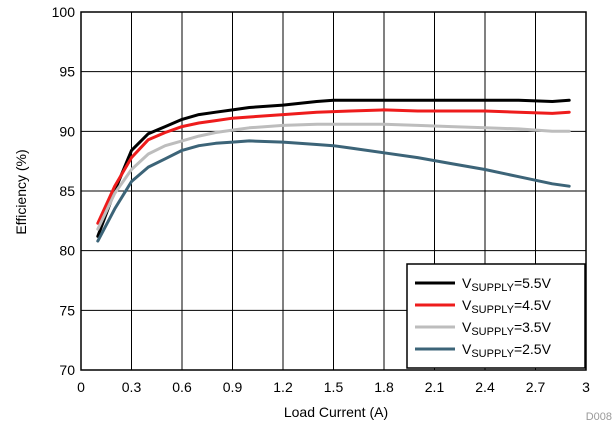 The height and width of the screenshot is (427, 616). Describe the element at coordinates (67, 370) in the screenshot. I see `y-tick-label: 70` at that location.